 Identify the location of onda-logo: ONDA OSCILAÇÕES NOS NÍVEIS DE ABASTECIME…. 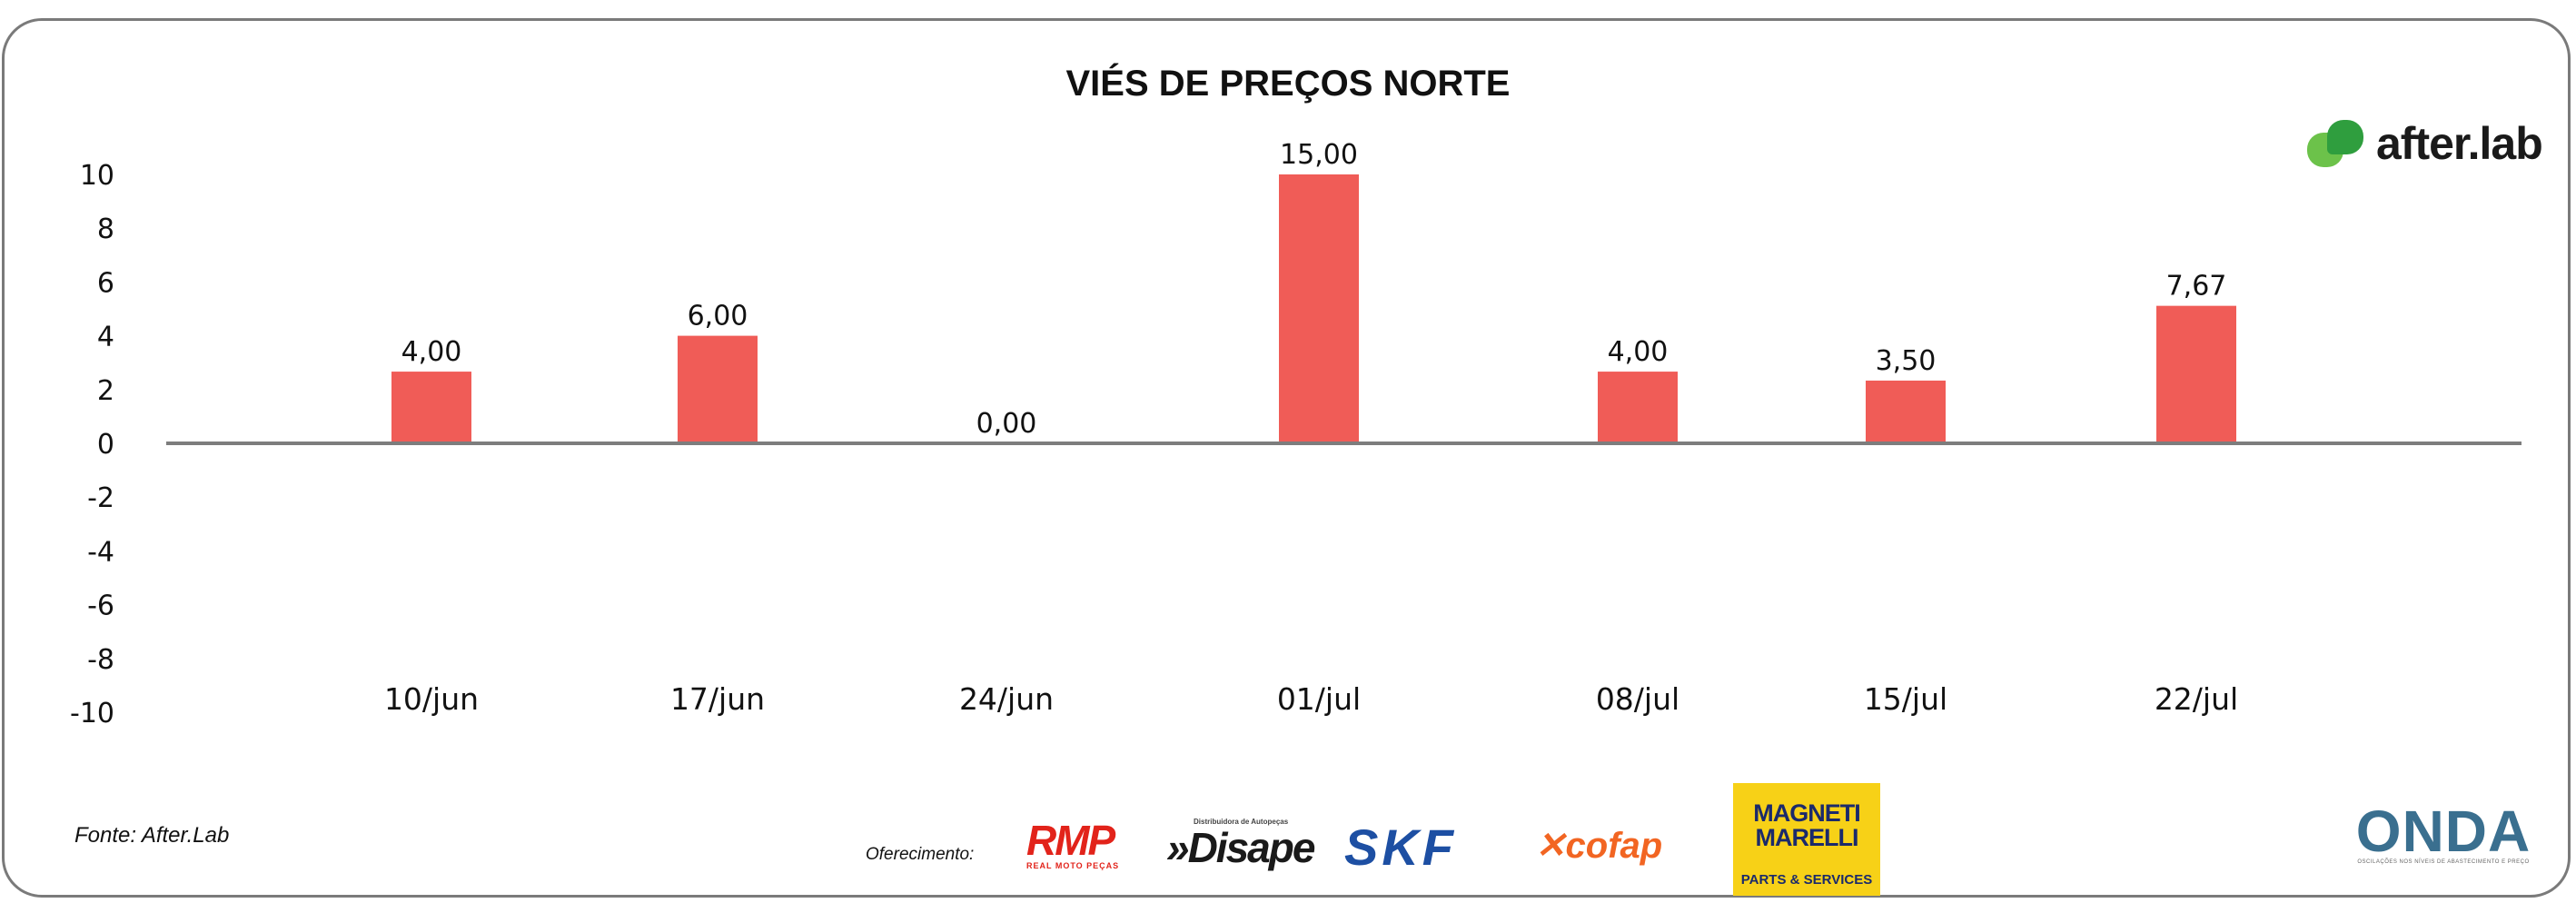
(2443, 832).